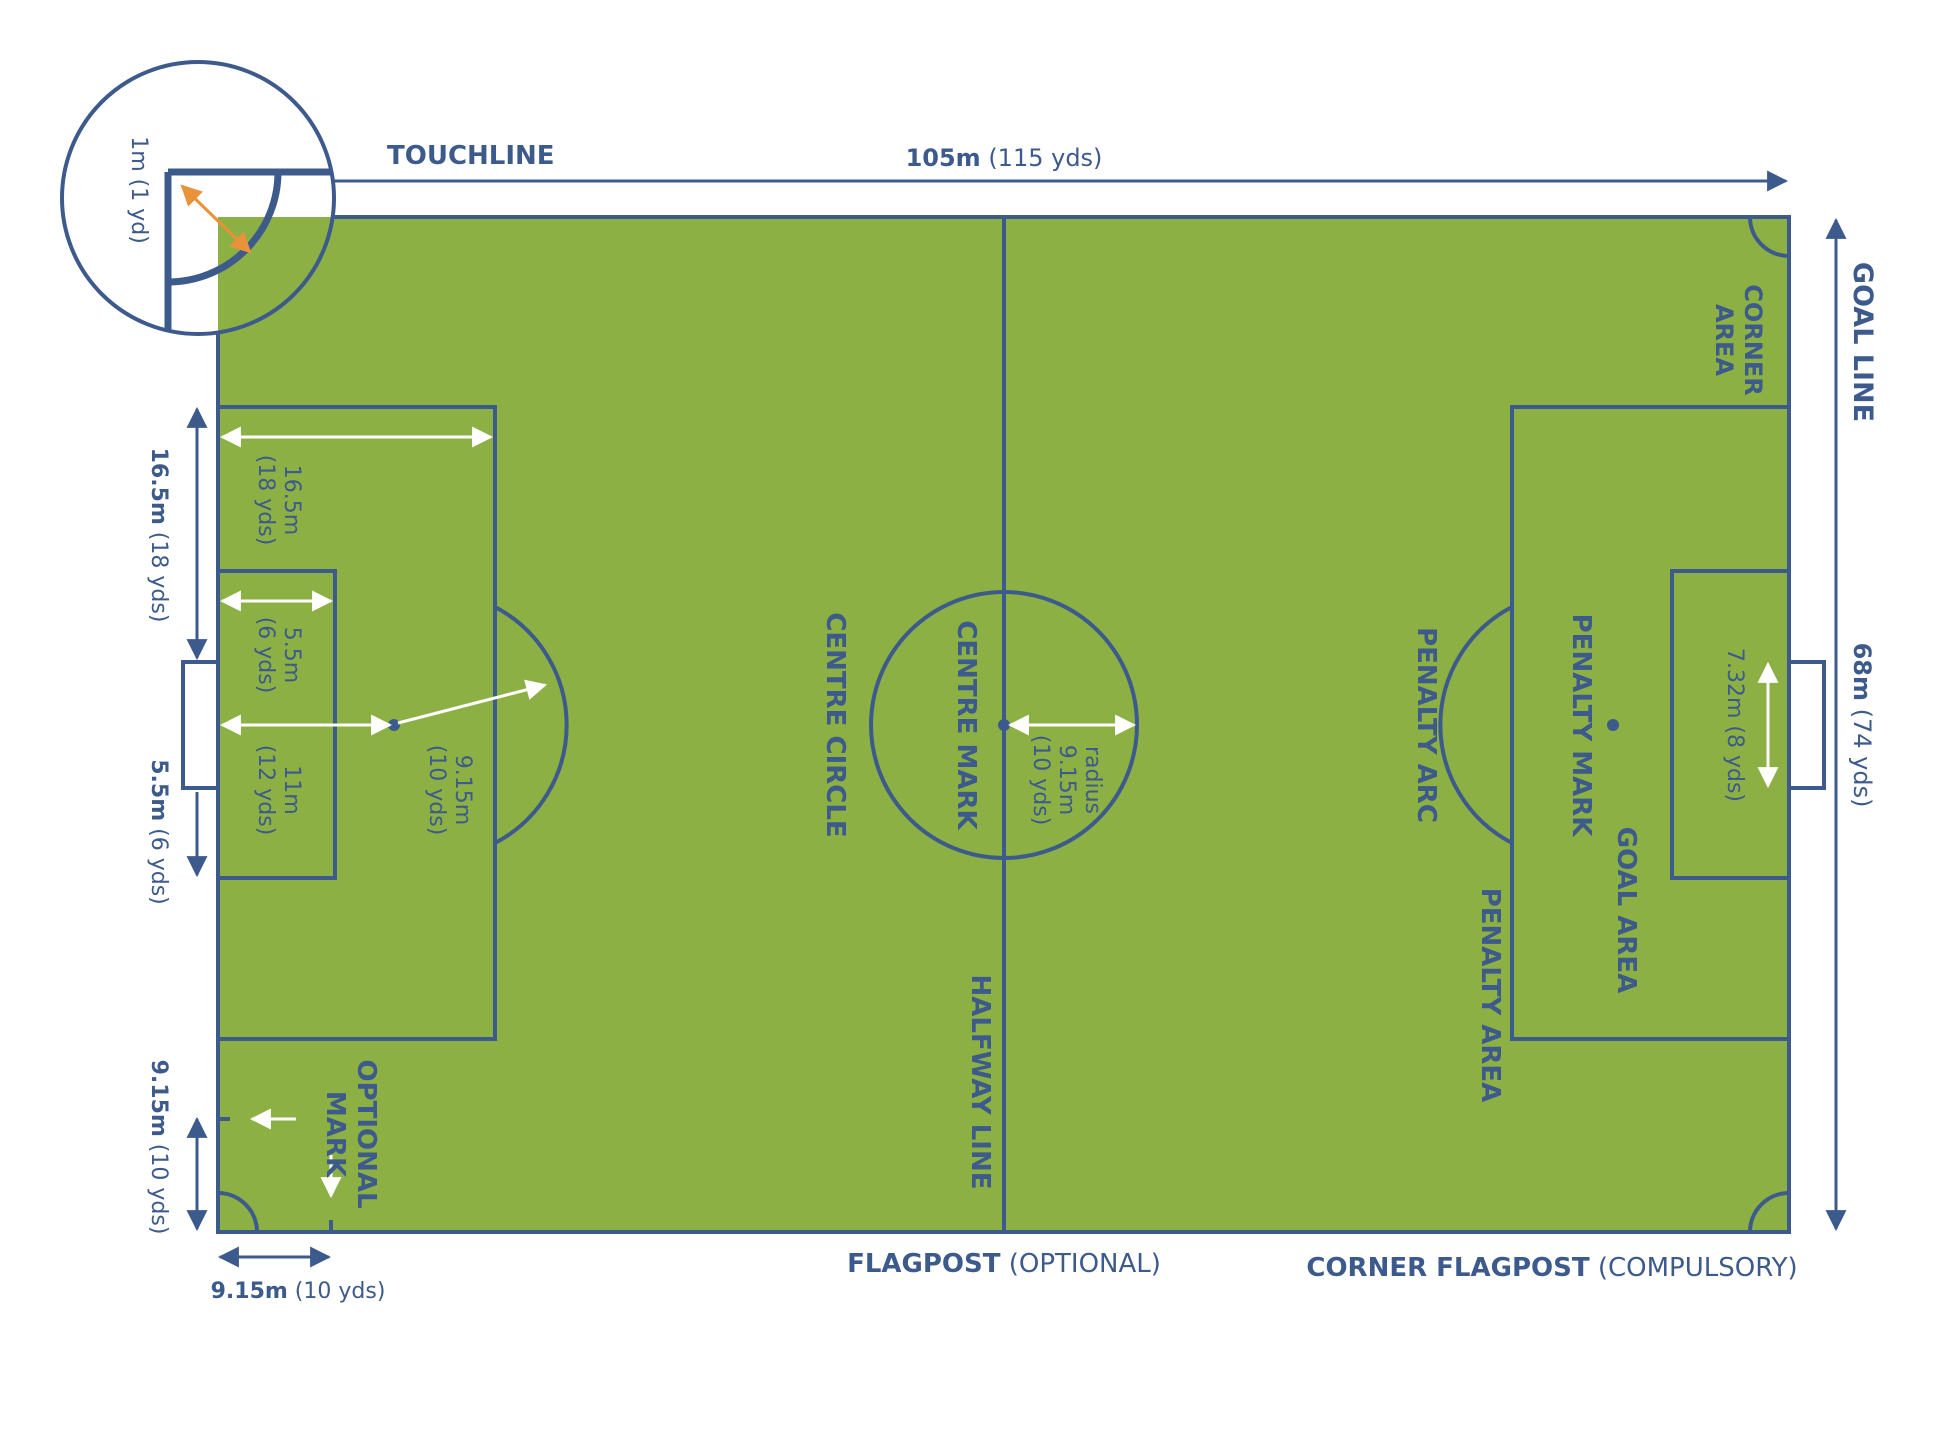  Describe the element at coordinates (200, 725) in the screenshot. I see `left-goal` at that location.